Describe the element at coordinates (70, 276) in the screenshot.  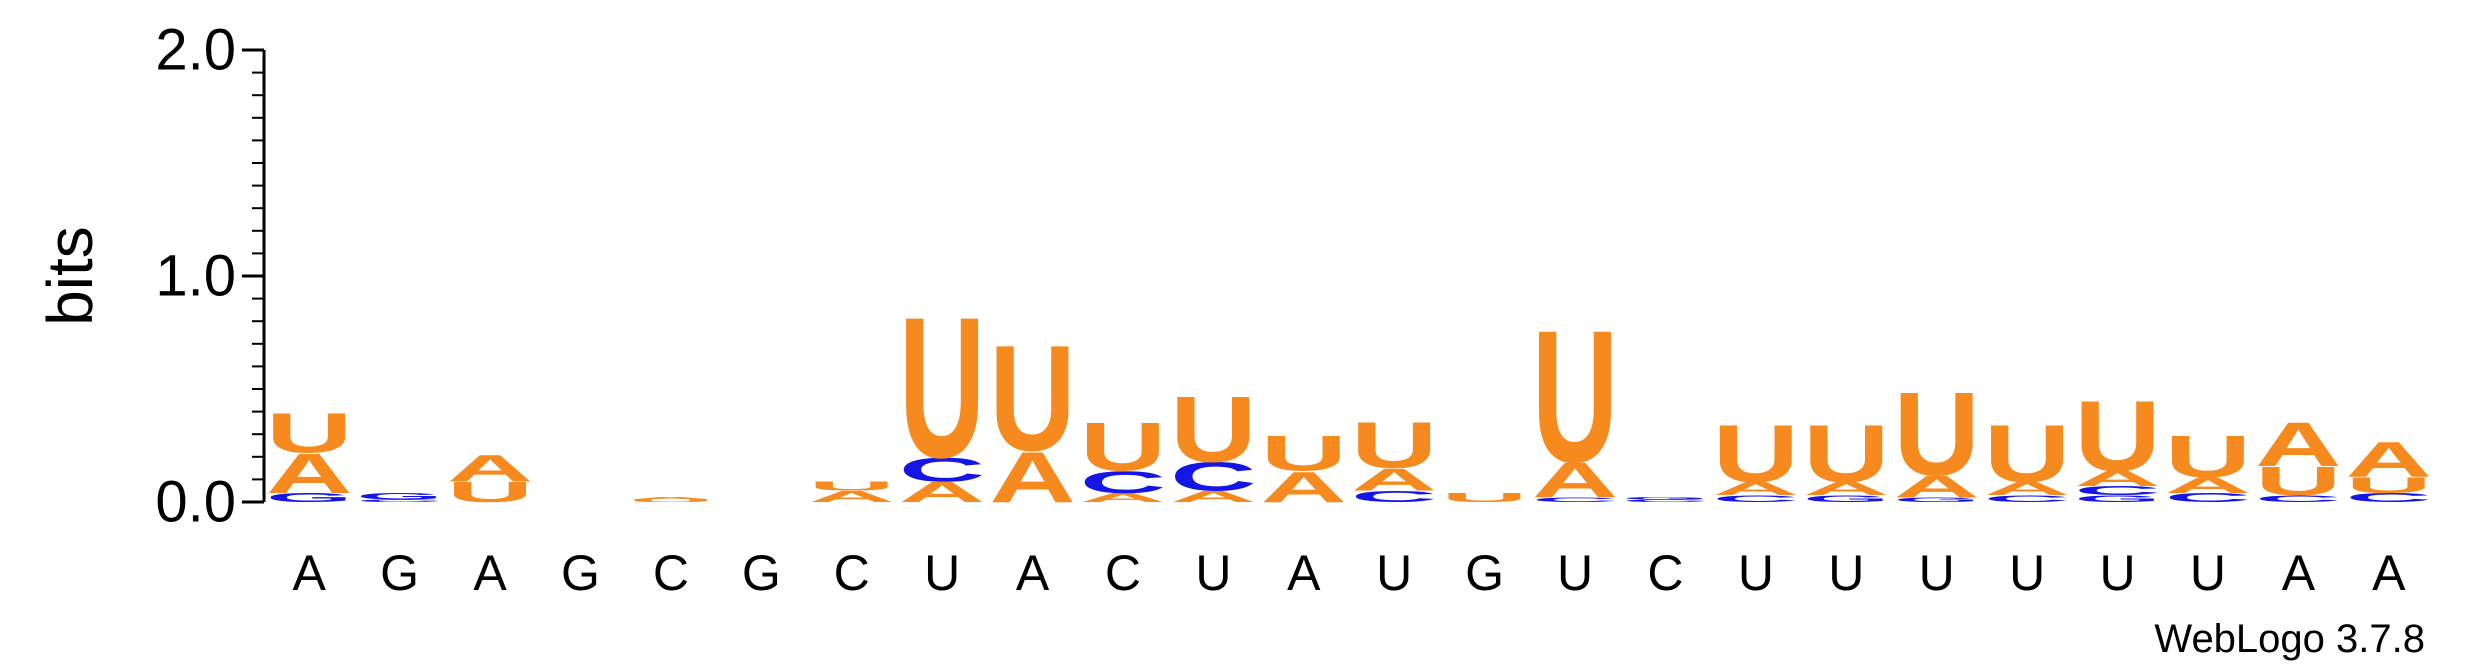
I see `y-axis-label: bits` at that location.